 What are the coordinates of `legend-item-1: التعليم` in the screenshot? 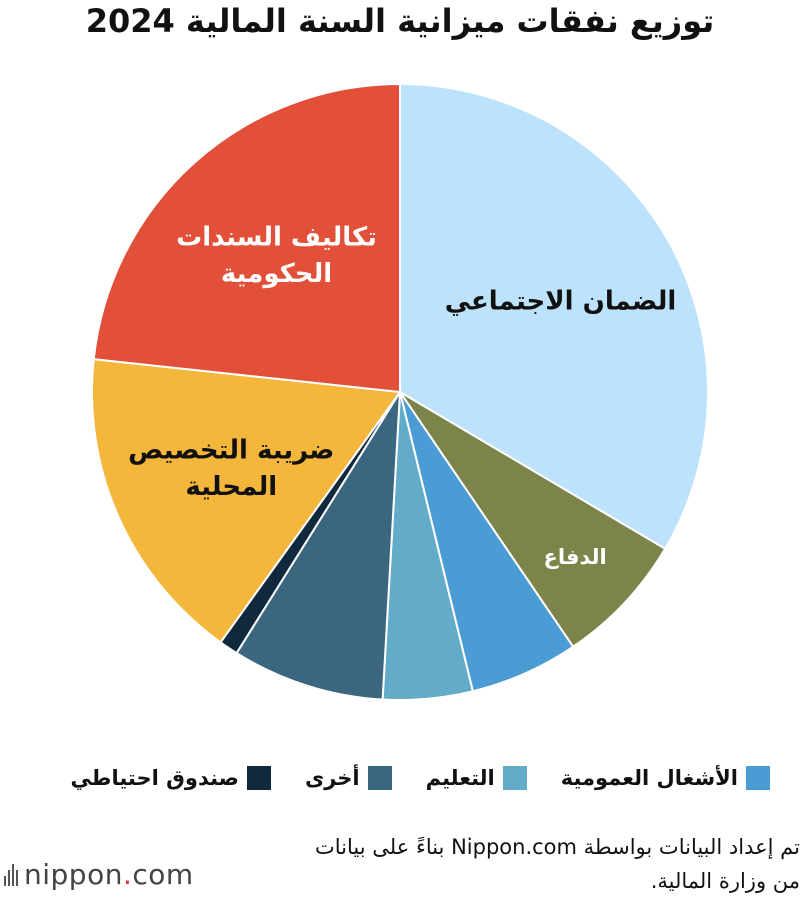 It's located at (476, 778).